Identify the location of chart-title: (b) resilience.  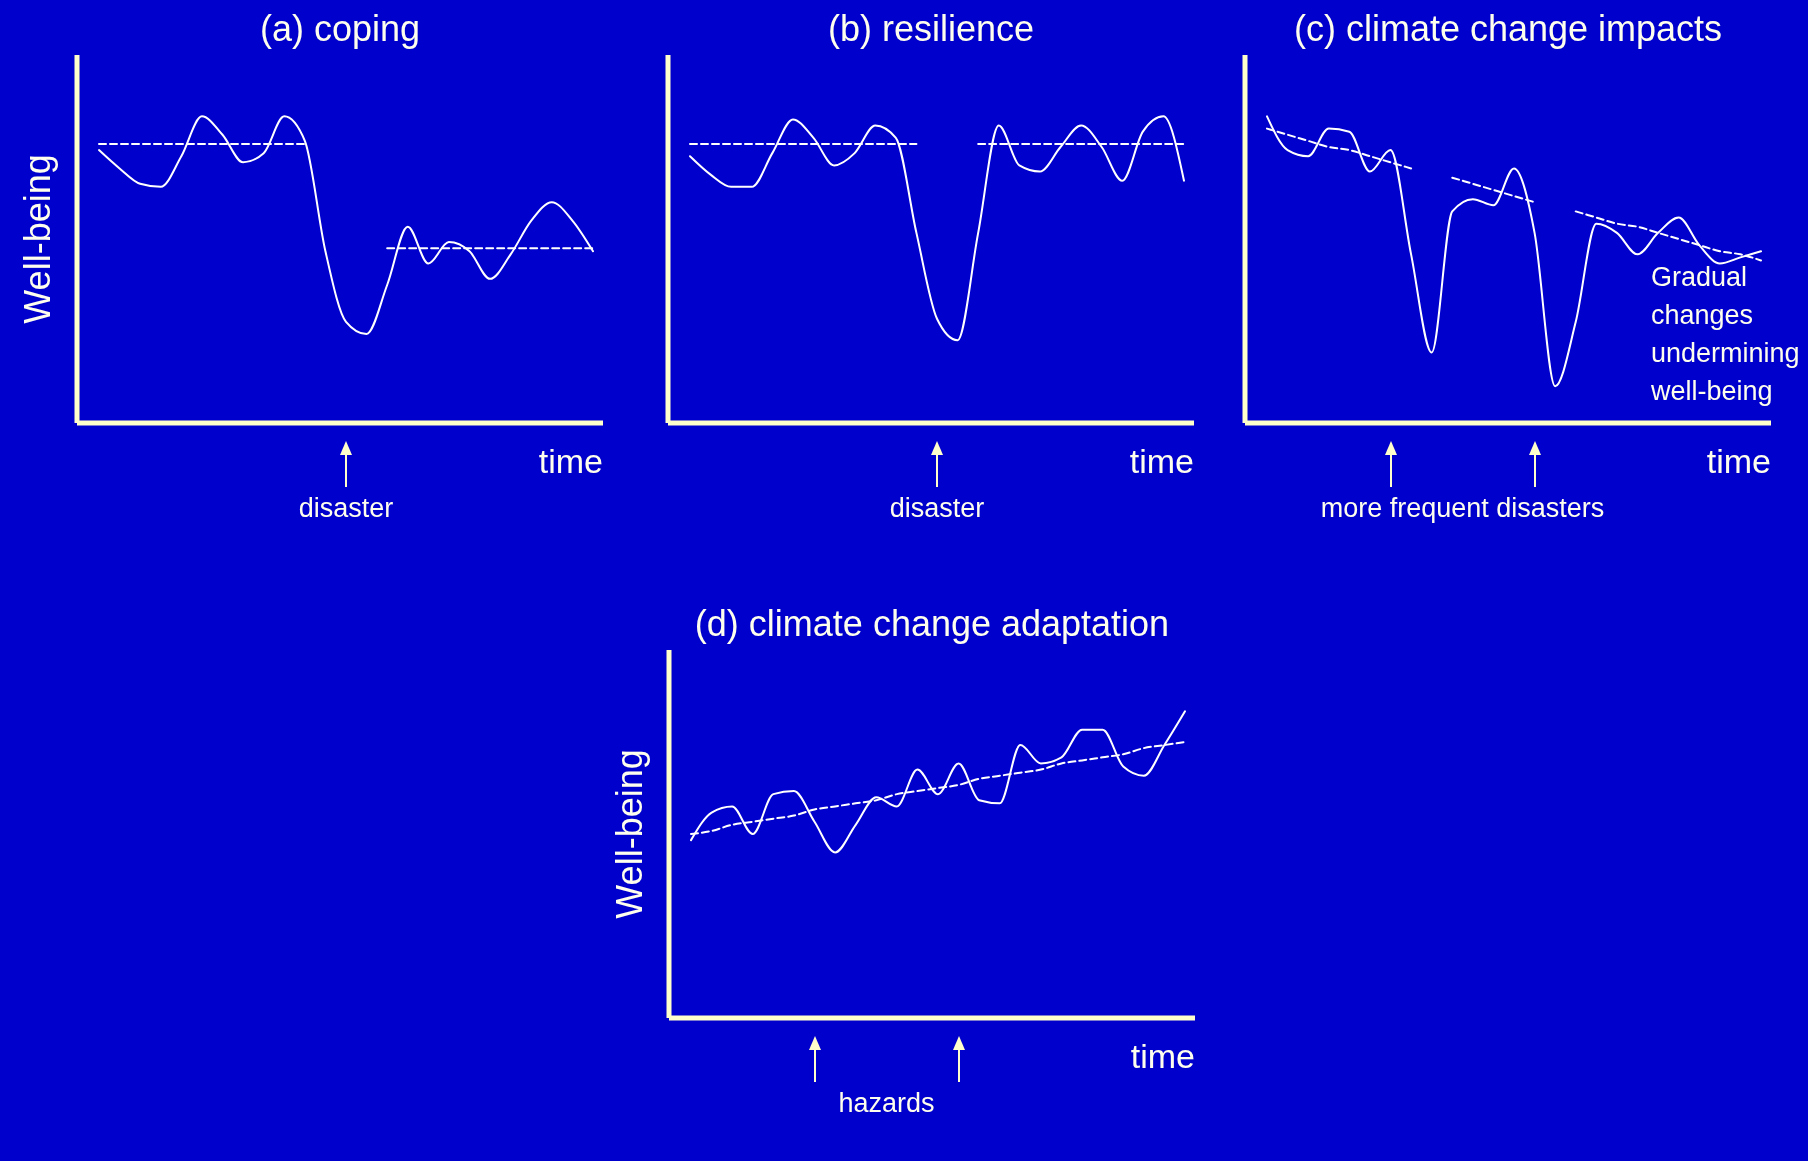
(931, 29).